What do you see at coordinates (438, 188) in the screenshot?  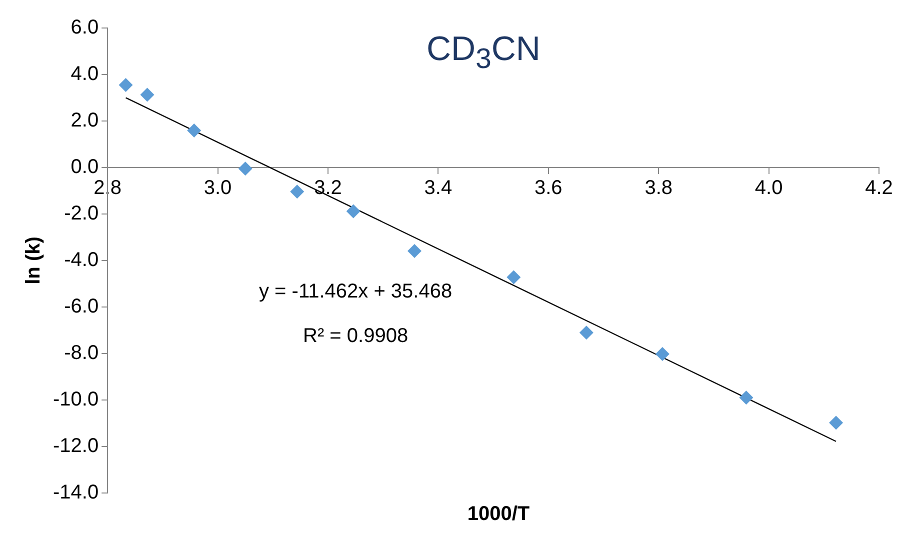 I see `x-tick-label: 3.4` at bounding box center [438, 188].